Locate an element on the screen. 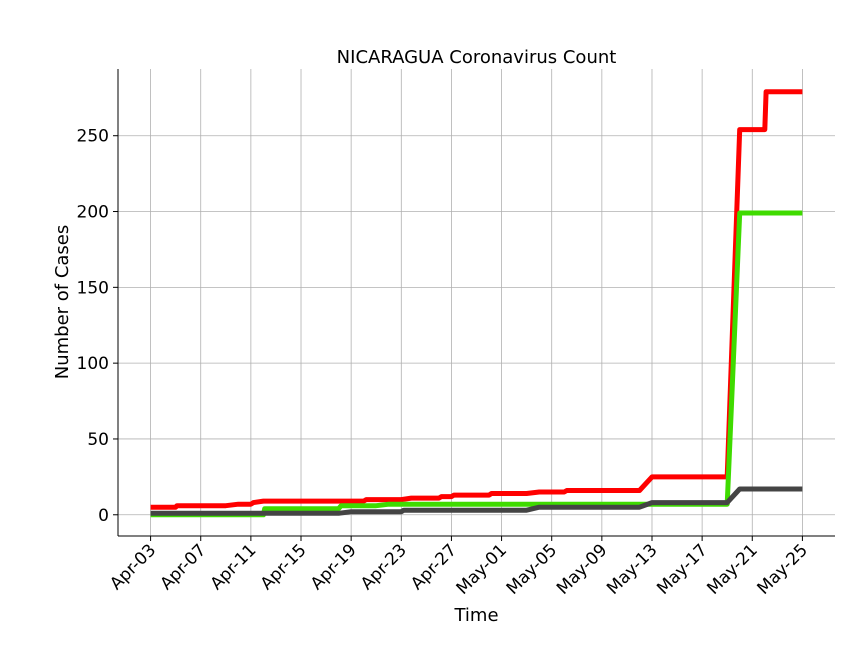 The image size is (864, 648). y-tick-label: 150 is located at coordinates (93, 288).